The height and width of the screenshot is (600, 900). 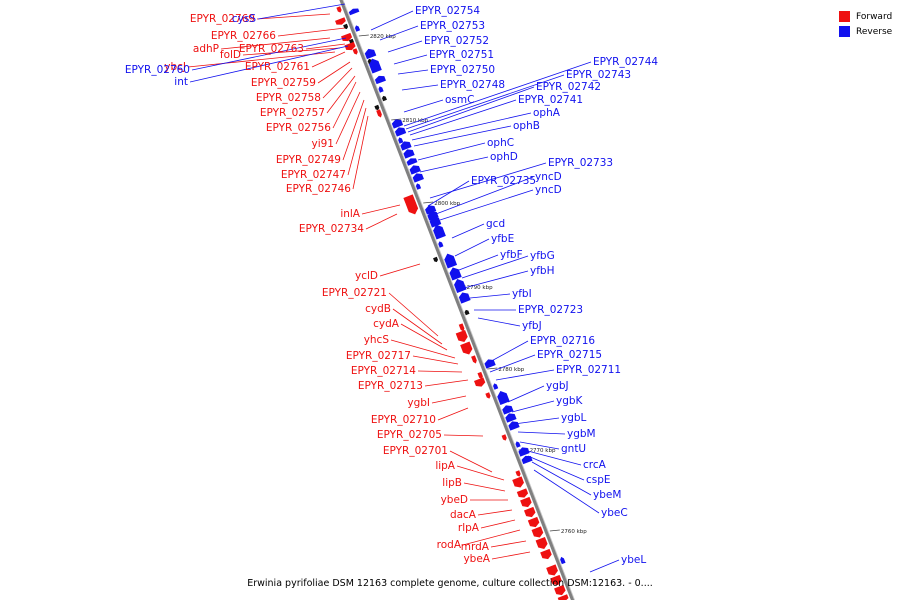 I want to click on forward-gene-label: EPYR_02717, so click(x=378, y=356).